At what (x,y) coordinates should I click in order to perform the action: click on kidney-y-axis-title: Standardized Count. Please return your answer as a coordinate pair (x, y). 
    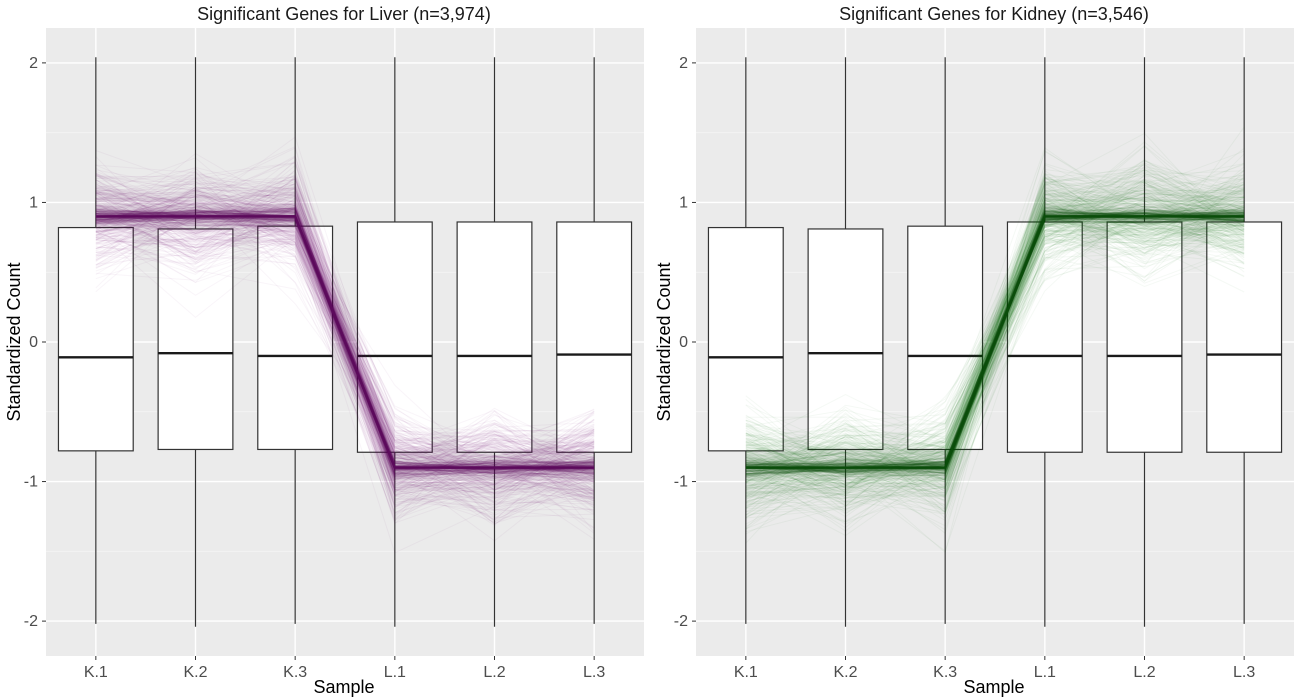
    Looking at the image, I should click on (664, 341).